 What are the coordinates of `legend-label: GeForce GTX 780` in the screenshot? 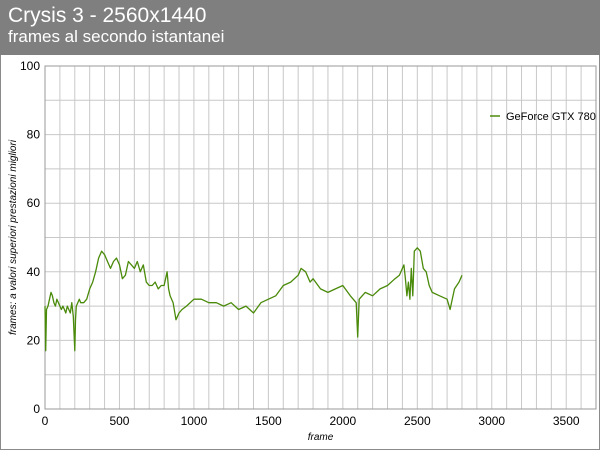 It's located at (551, 117).